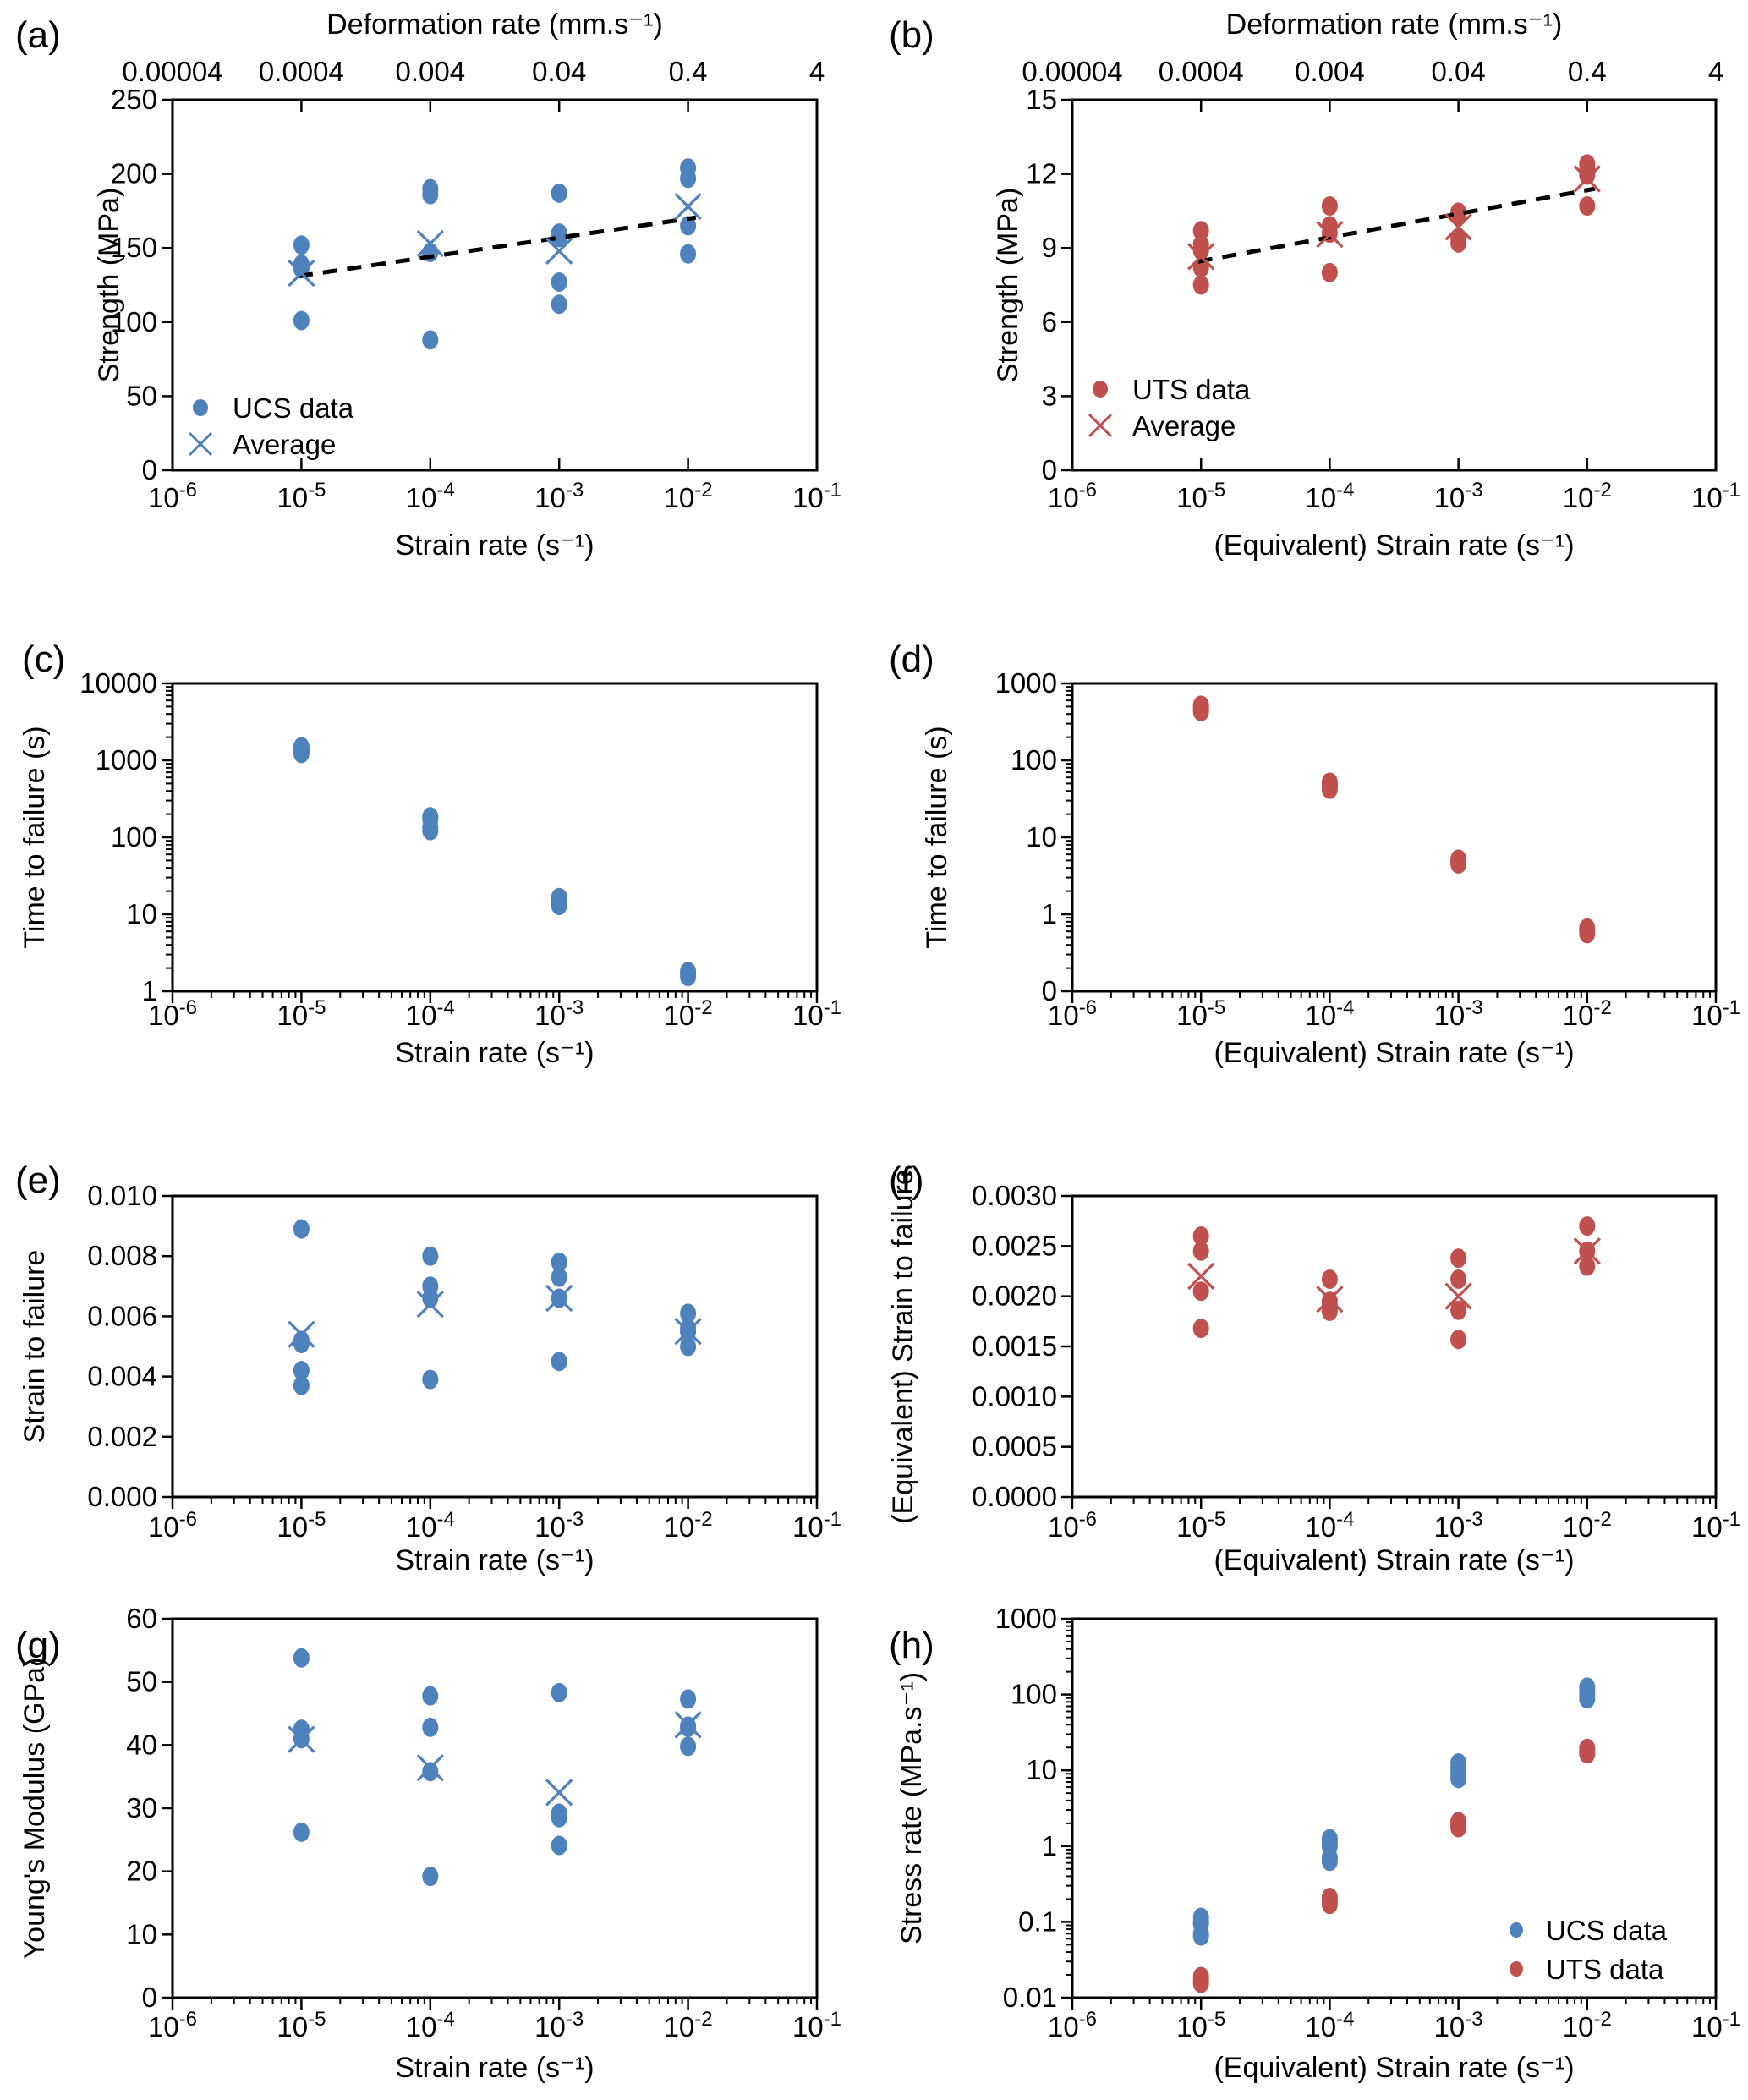  What do you see at coordinates (126, 760) in the screenshot?
I see `y-tick-label: 1000` at bounding box center [126, 760].